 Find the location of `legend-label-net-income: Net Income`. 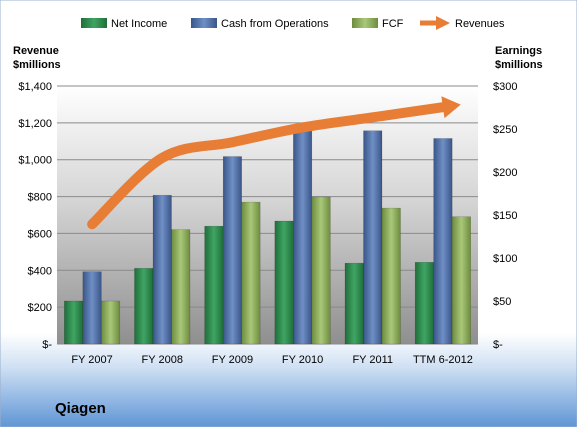

legend-label-net-income: Net Income is located at coordinates (139, 24).